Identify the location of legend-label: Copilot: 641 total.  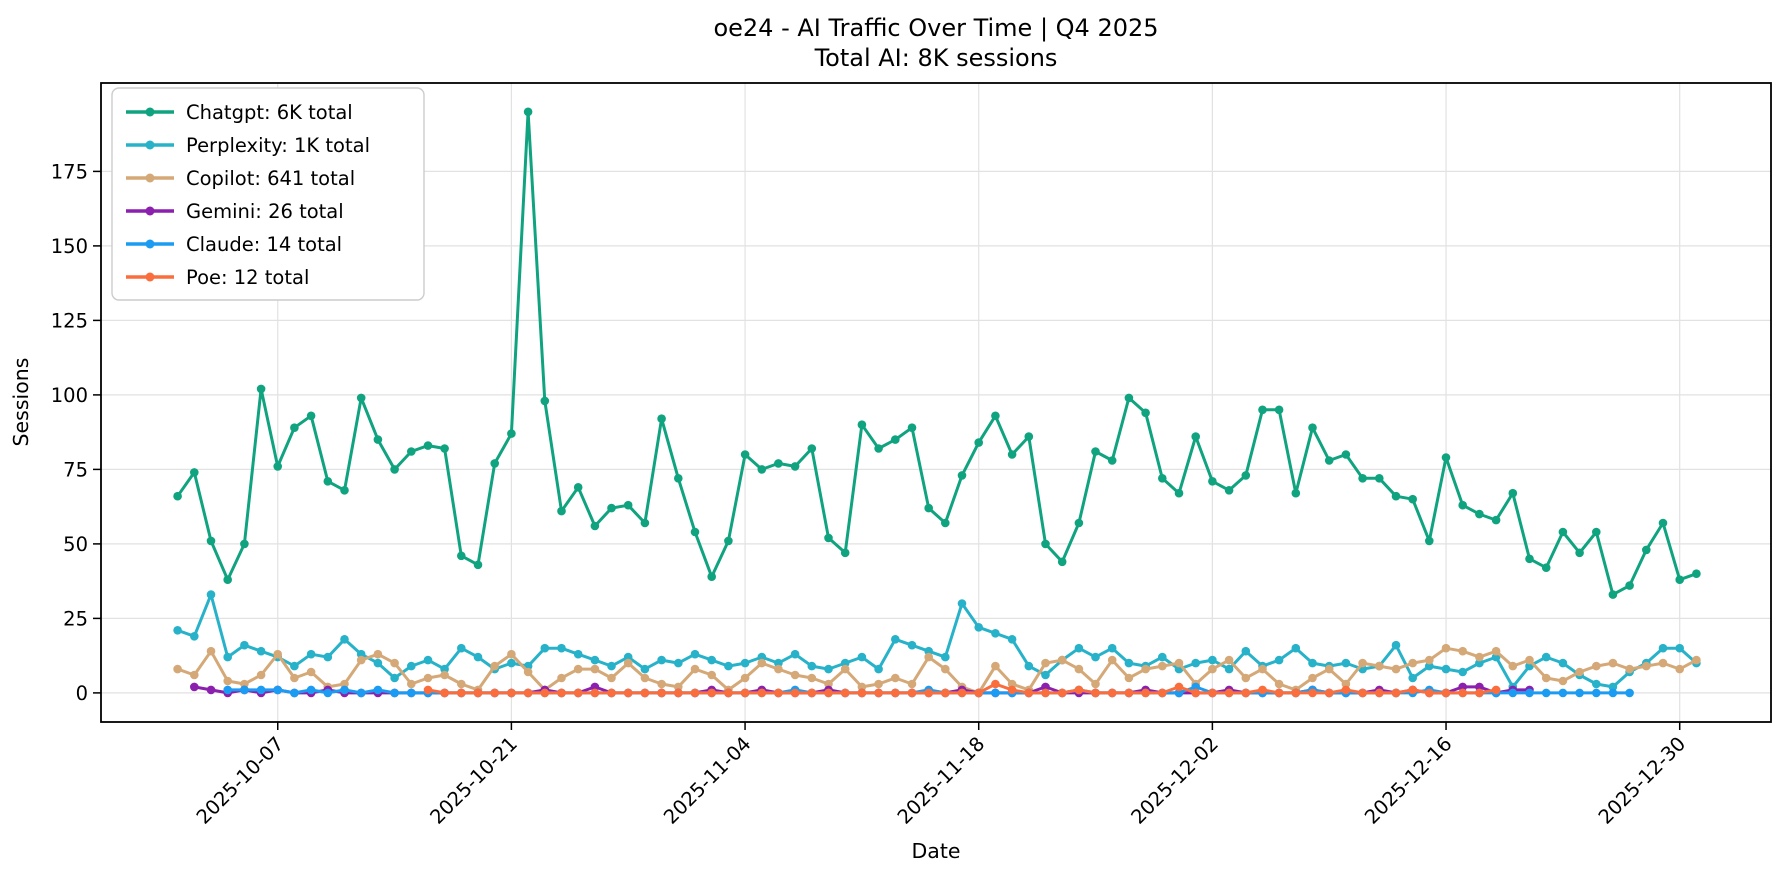
(270, 178).